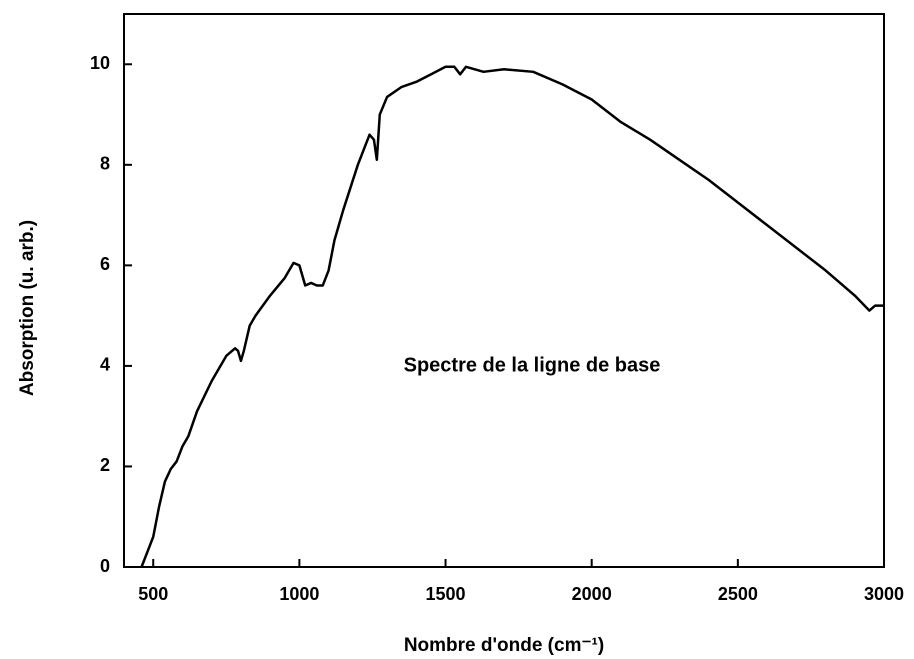 The width and height of the screenshot is (914, 659). Describe the element at coordinates (27, 308) in the screenshot. I see `y-axis-label: Absorption (u. arb.)` at that location.